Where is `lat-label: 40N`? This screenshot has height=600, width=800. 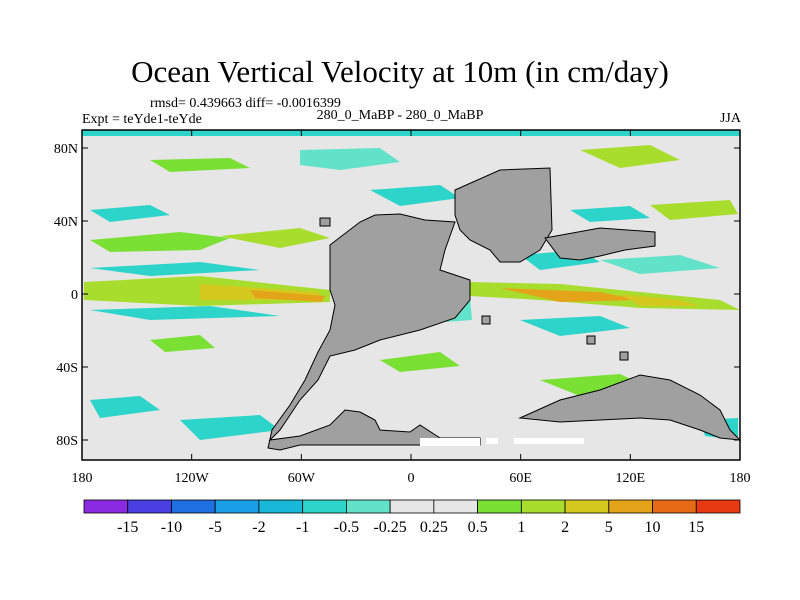
lat-label: 40N is located at coordinates (66, 222).